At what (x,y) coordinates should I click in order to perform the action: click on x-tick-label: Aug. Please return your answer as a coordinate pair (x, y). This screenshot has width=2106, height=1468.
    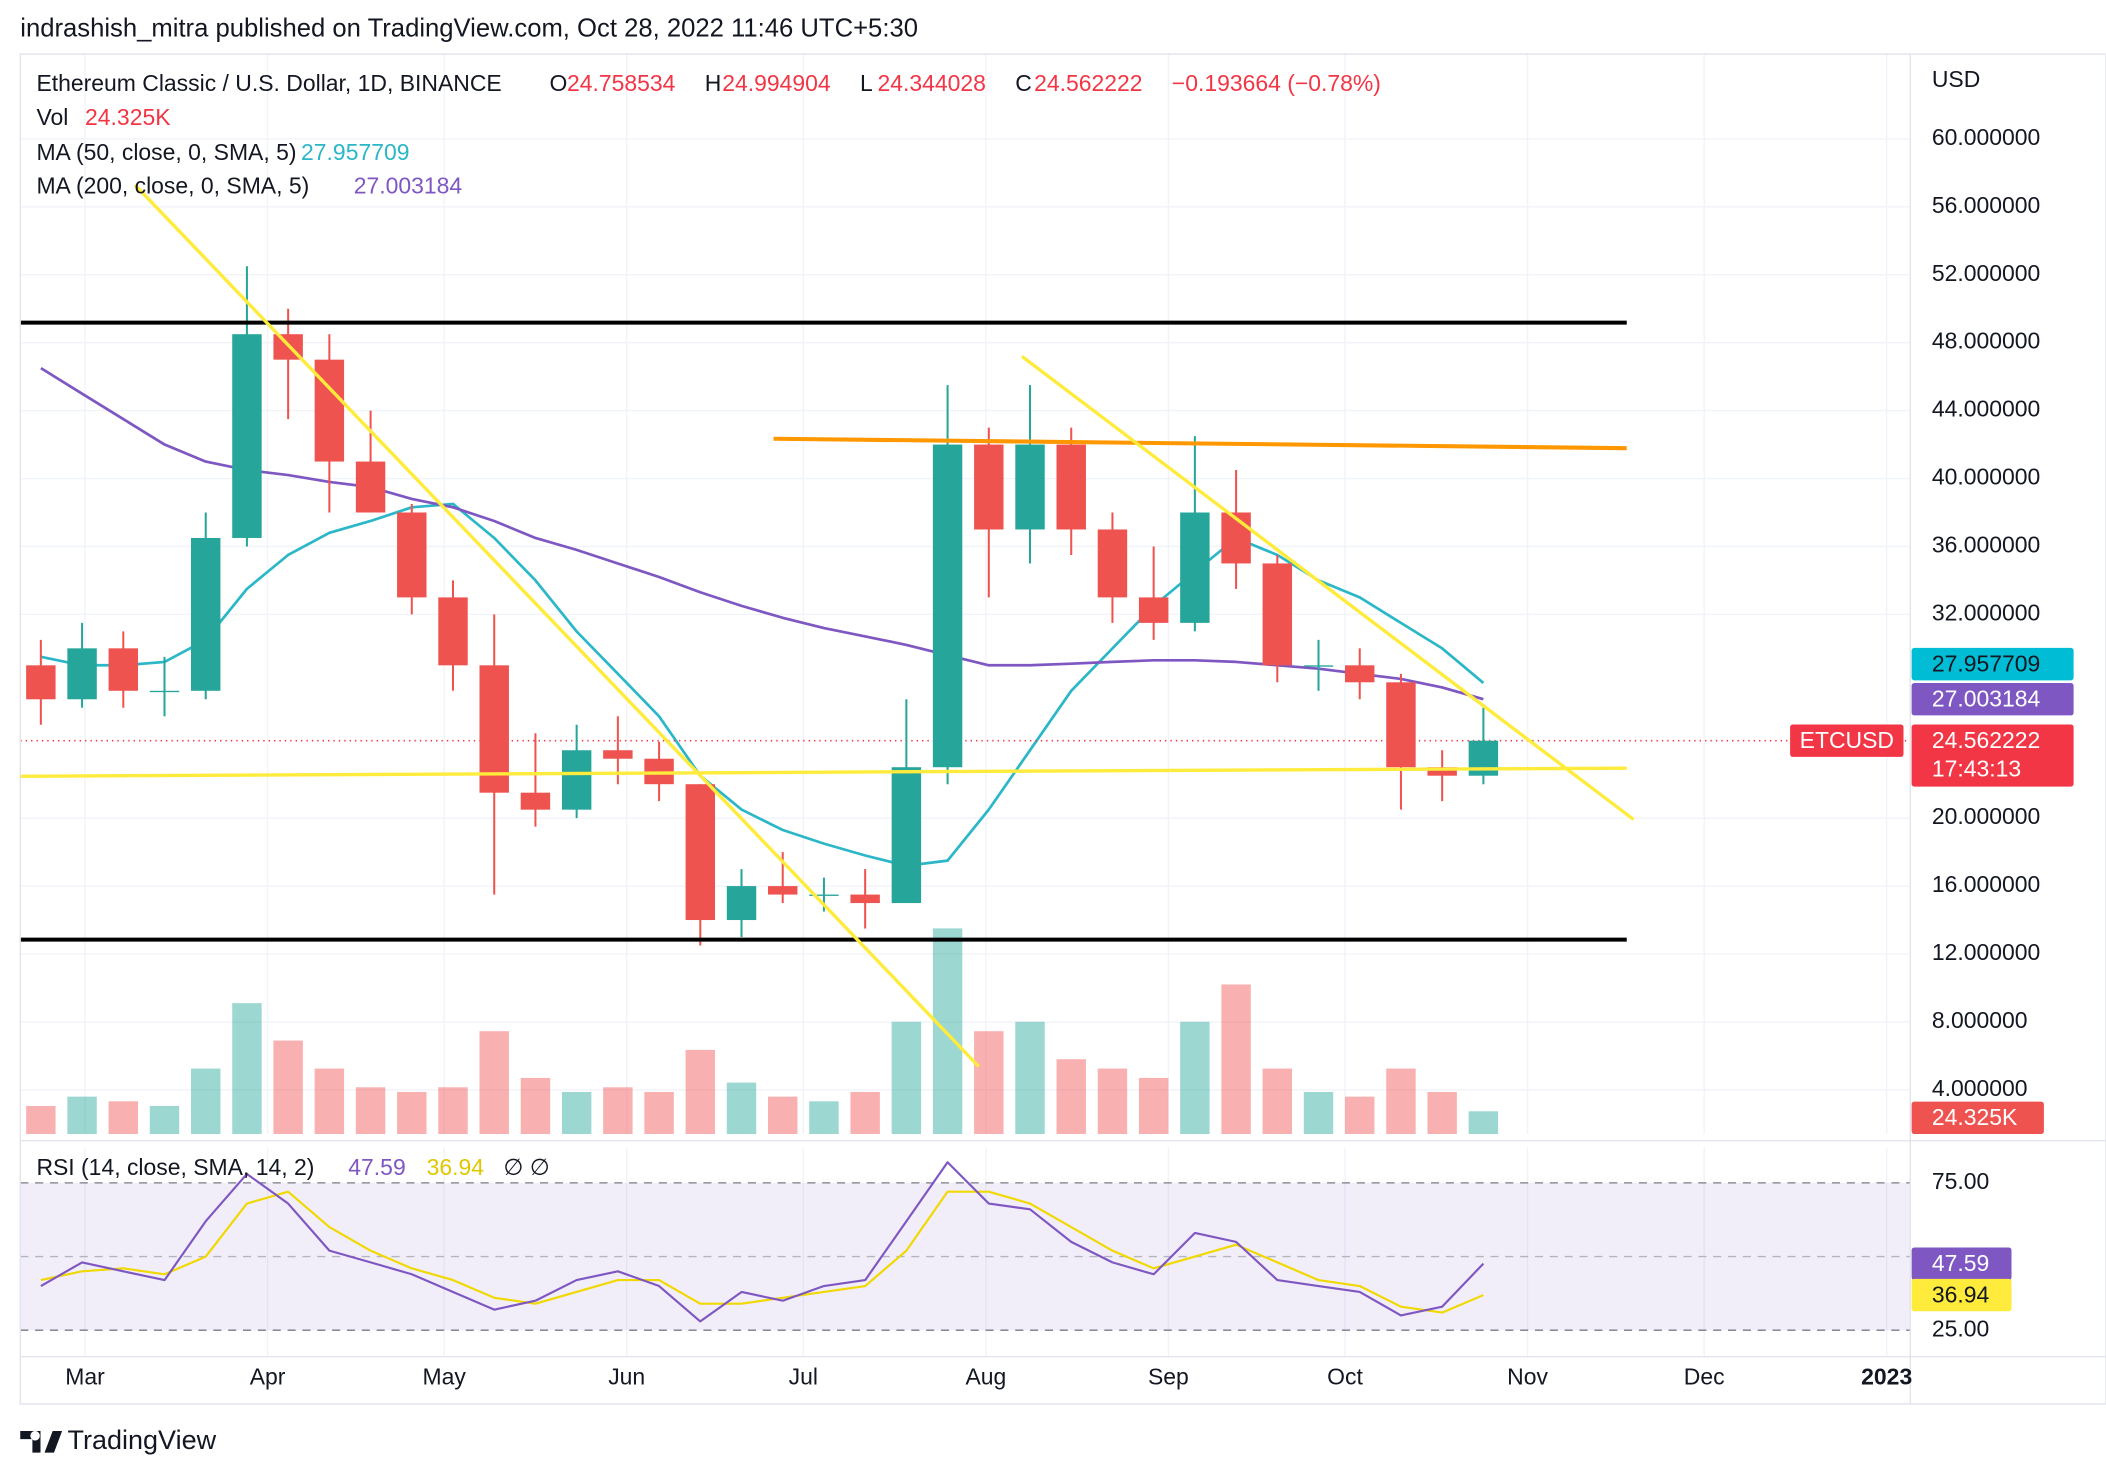
    Looking at the image, I should click on (985, 1376).